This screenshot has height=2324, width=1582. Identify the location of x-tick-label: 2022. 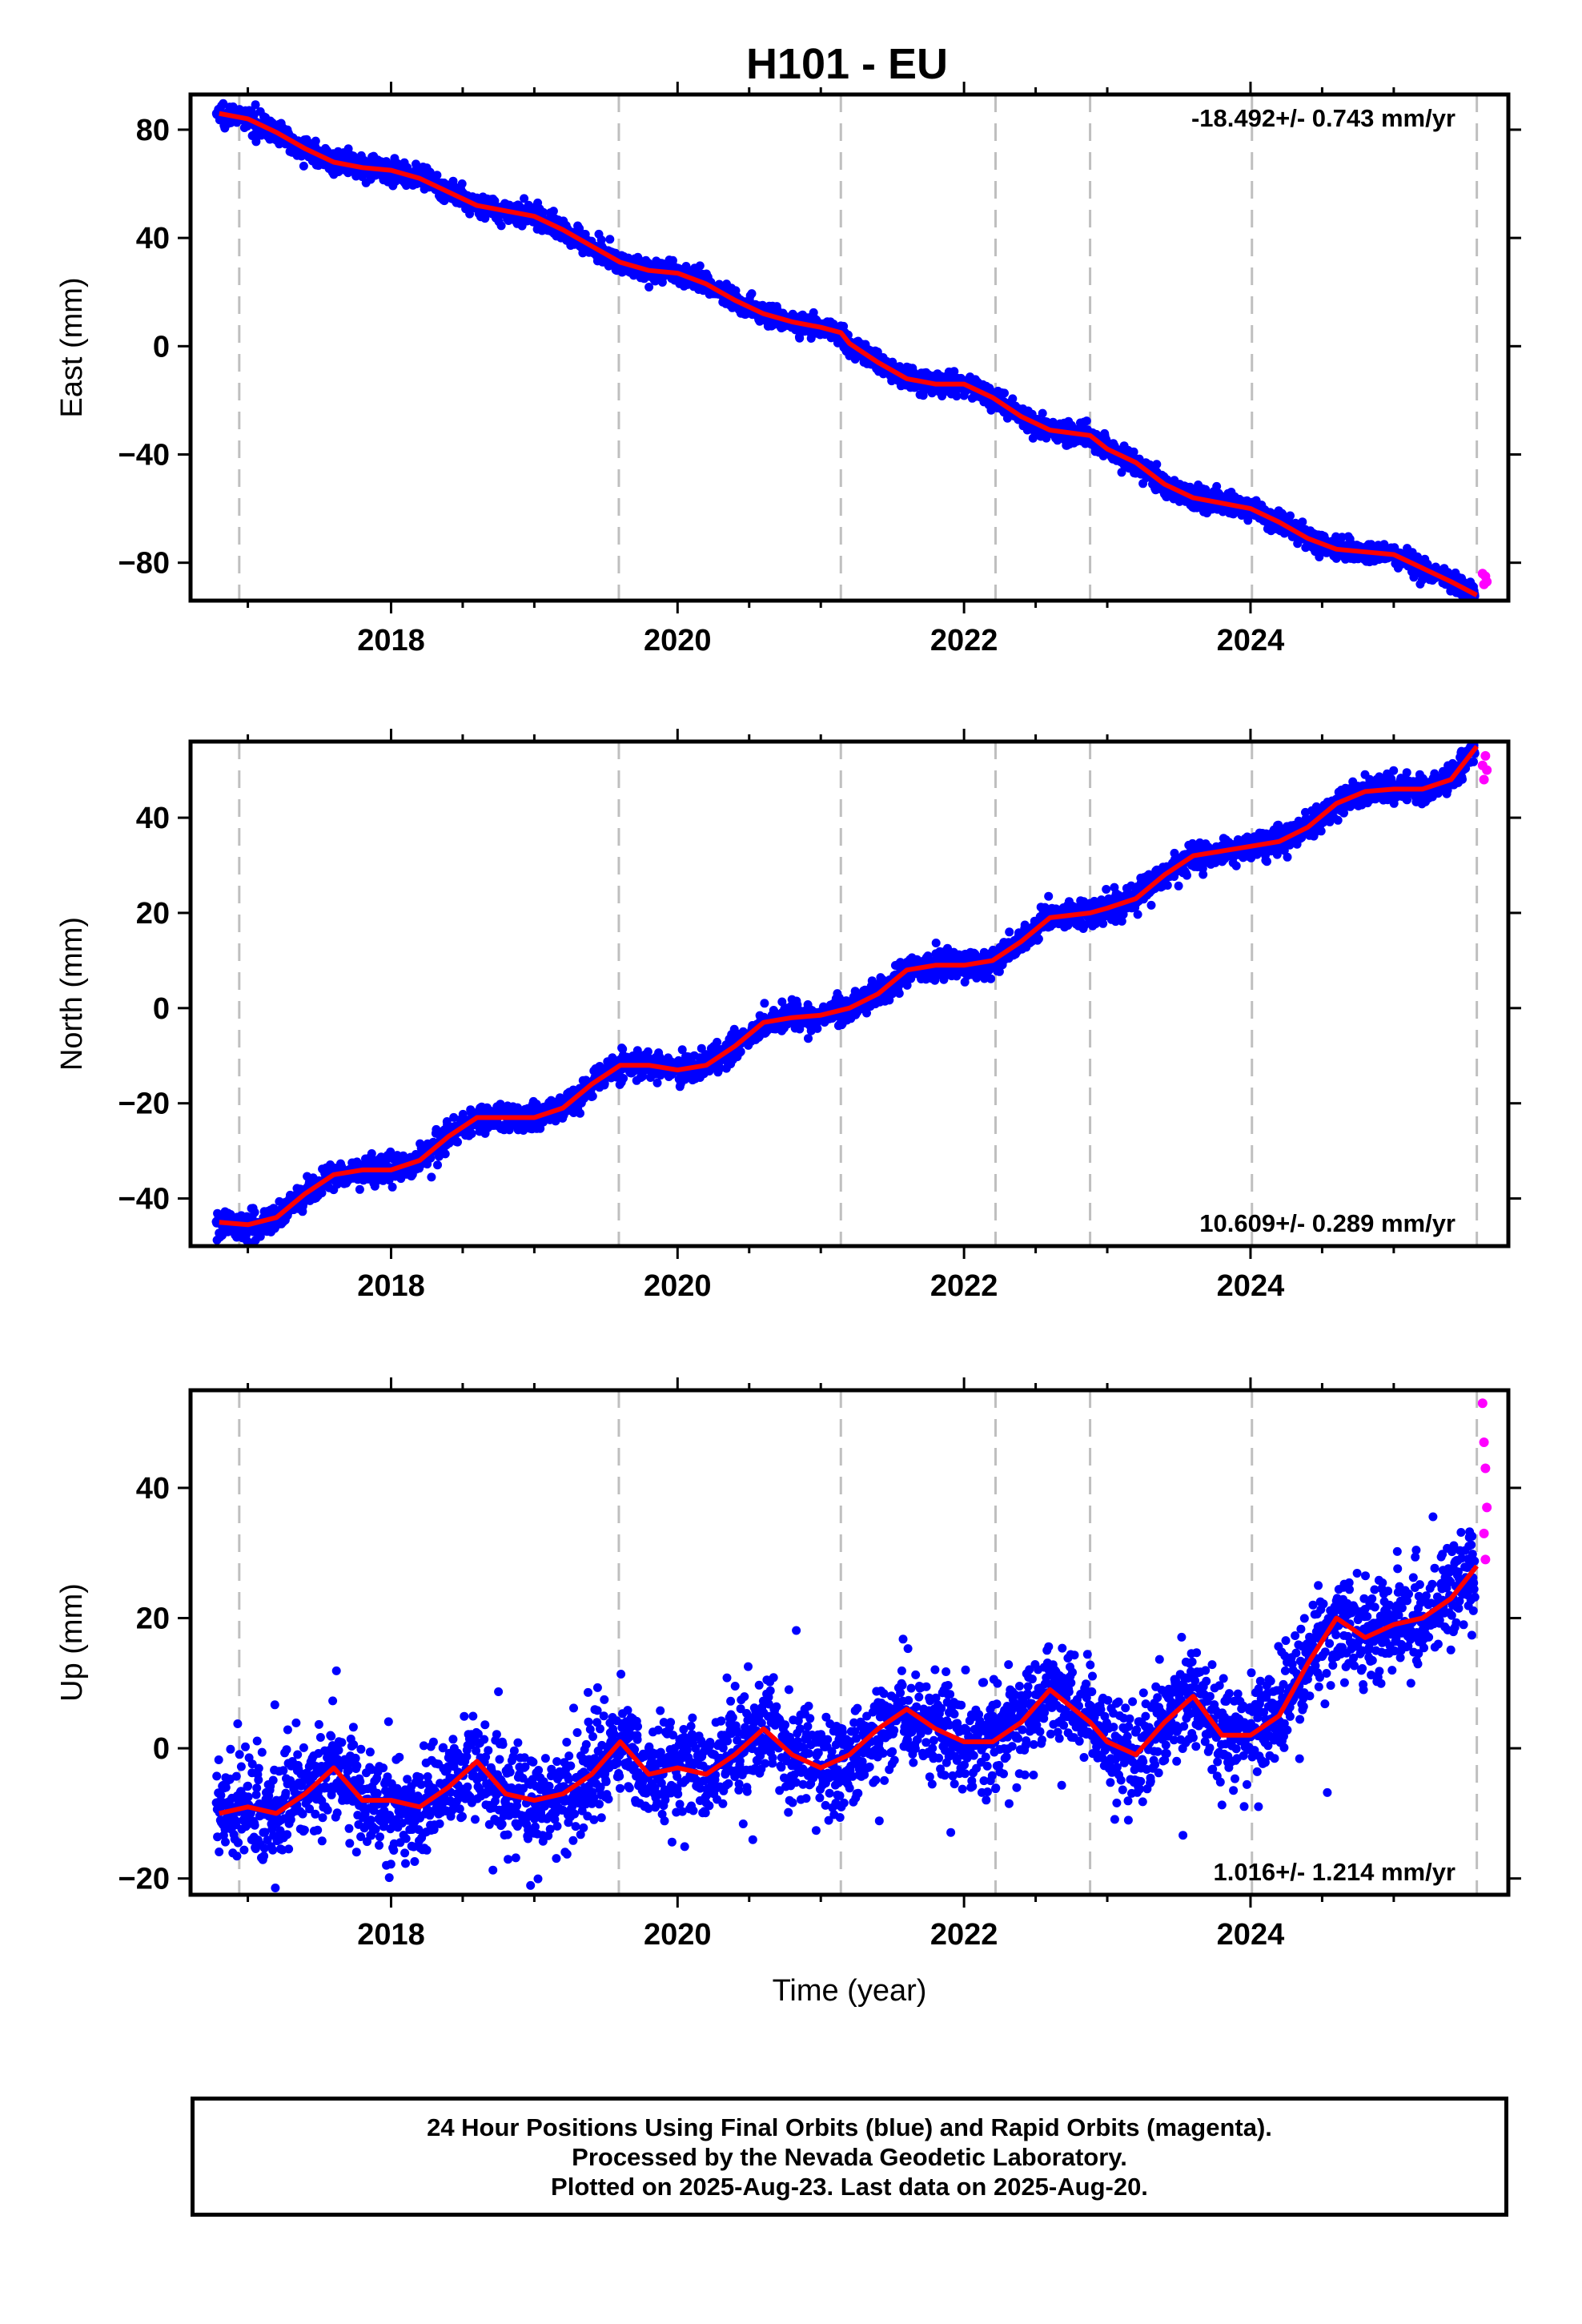
(964, 640).